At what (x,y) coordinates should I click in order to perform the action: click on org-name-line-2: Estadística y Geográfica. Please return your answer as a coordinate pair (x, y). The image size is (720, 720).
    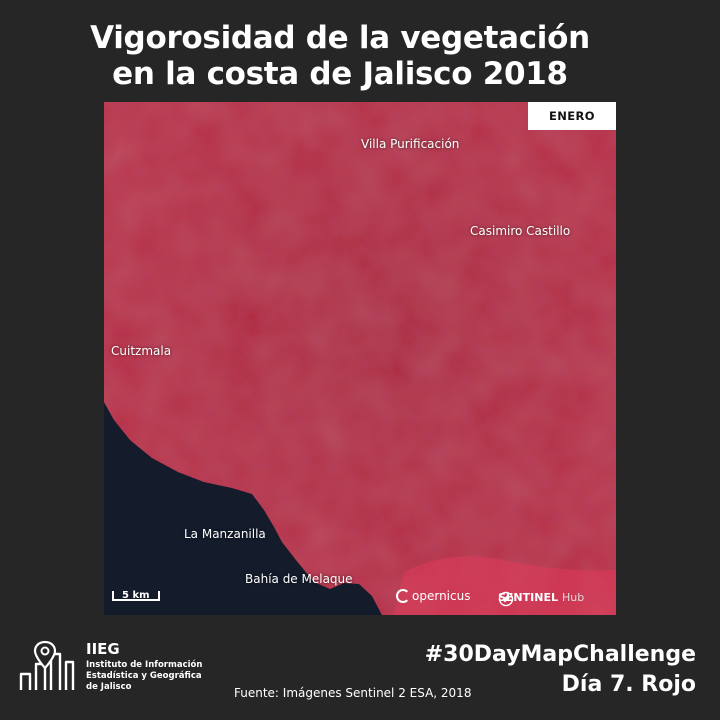
    Looking at the image, I should click on (144, 676).